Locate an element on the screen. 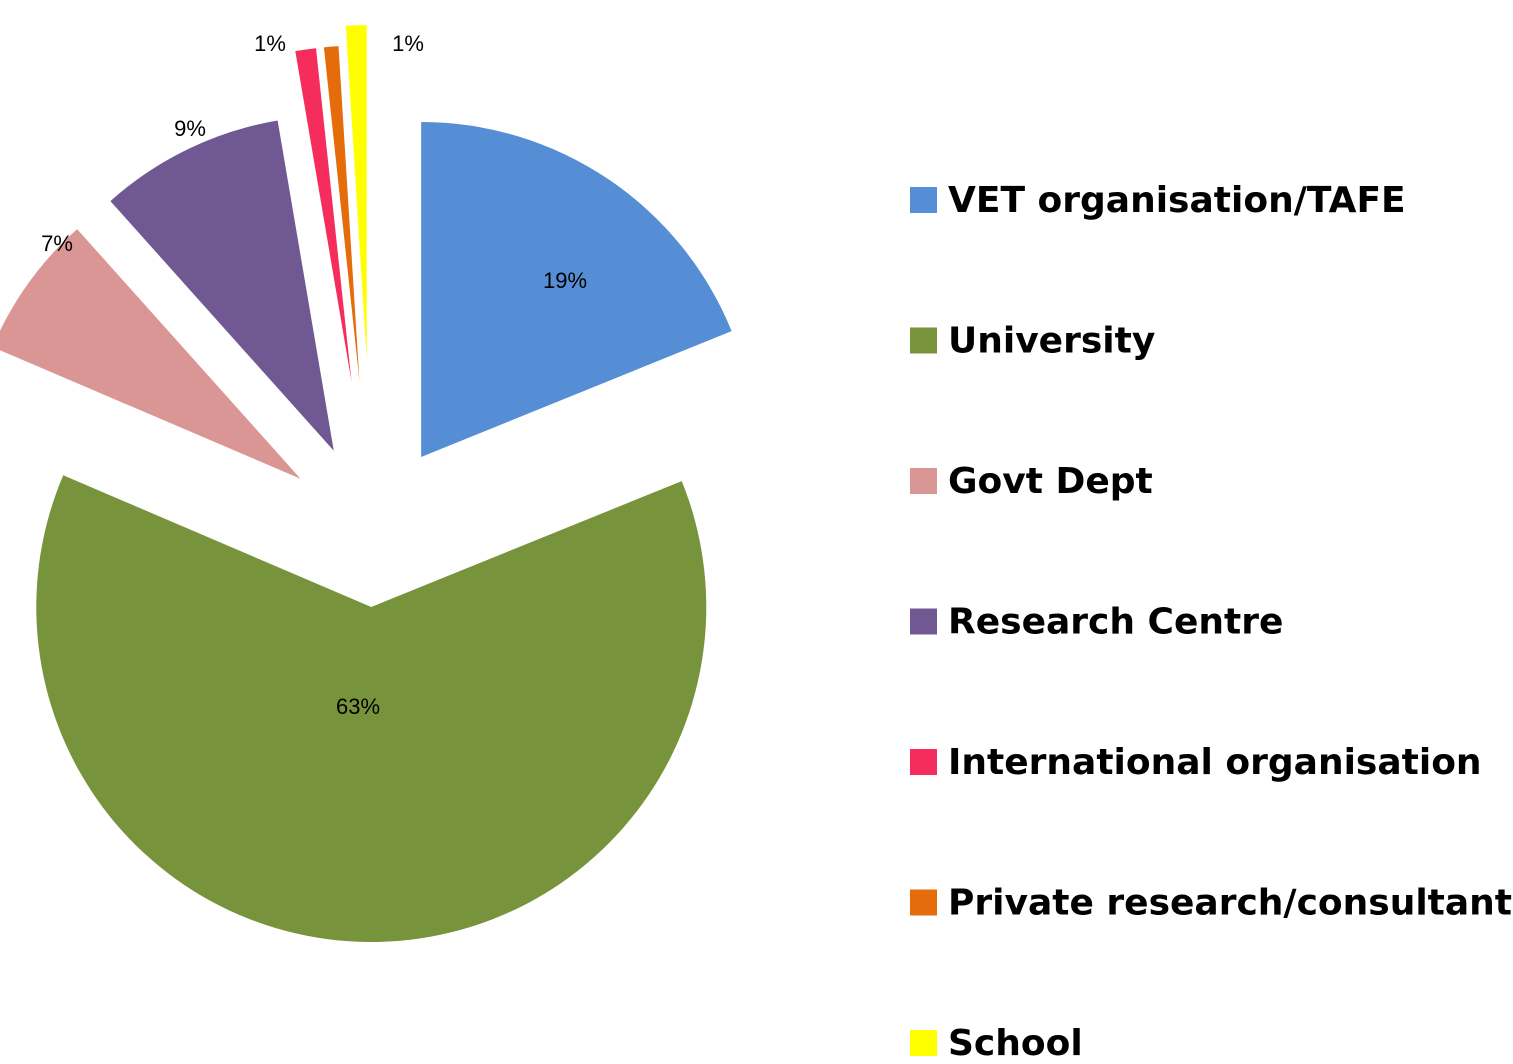  legend-label: International organisation is located at coordinates (1215, 762).